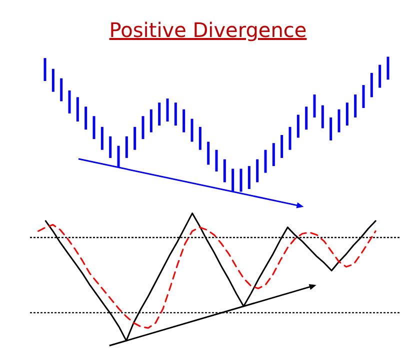 The image size is (416, 358). I want to click on chart-title: Positive Divergence, so click(208, 30).